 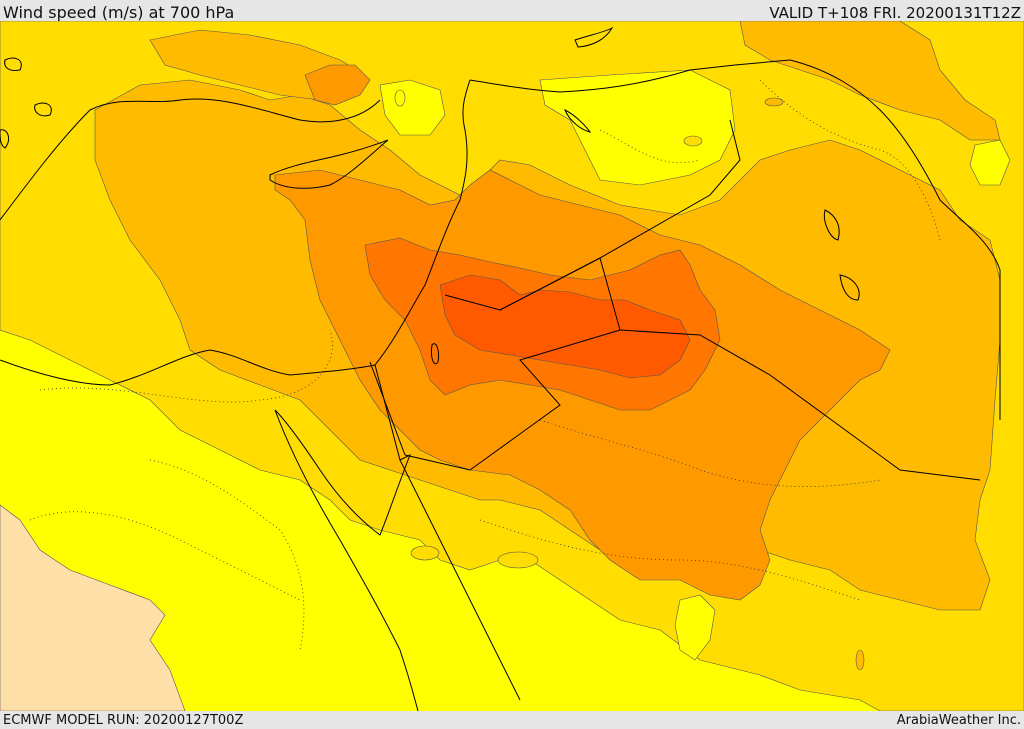 I want to click on small-contours-amber, so click(x=814, y=384).